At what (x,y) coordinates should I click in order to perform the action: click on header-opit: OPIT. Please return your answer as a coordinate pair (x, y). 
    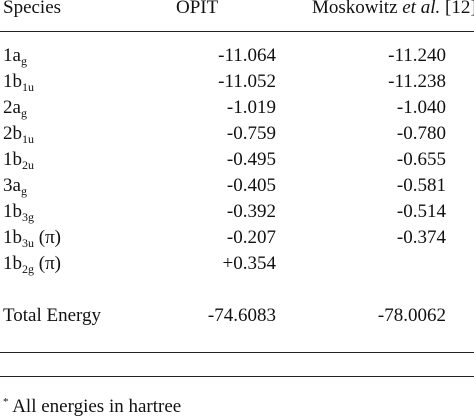
    Looking at the image, I should click on (197, 9).